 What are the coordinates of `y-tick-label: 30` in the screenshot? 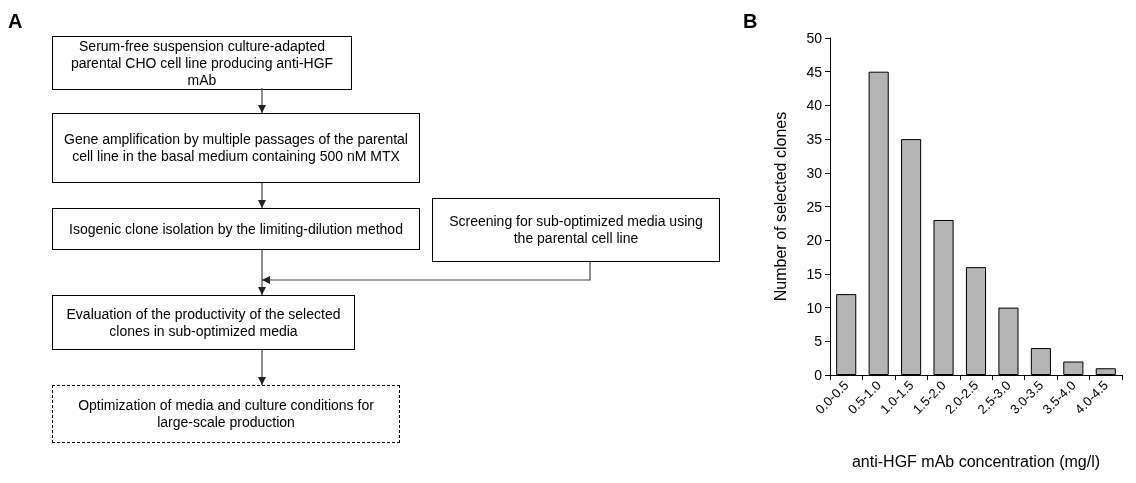 It's located at (814, 172).